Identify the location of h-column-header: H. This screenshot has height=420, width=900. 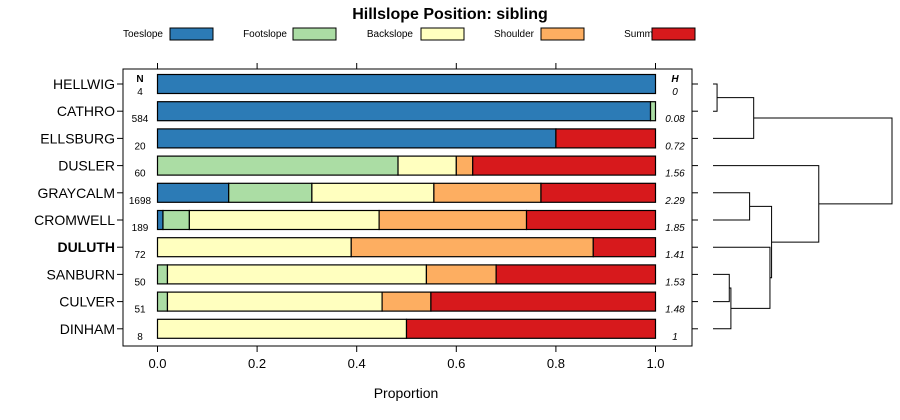
(675, 79).